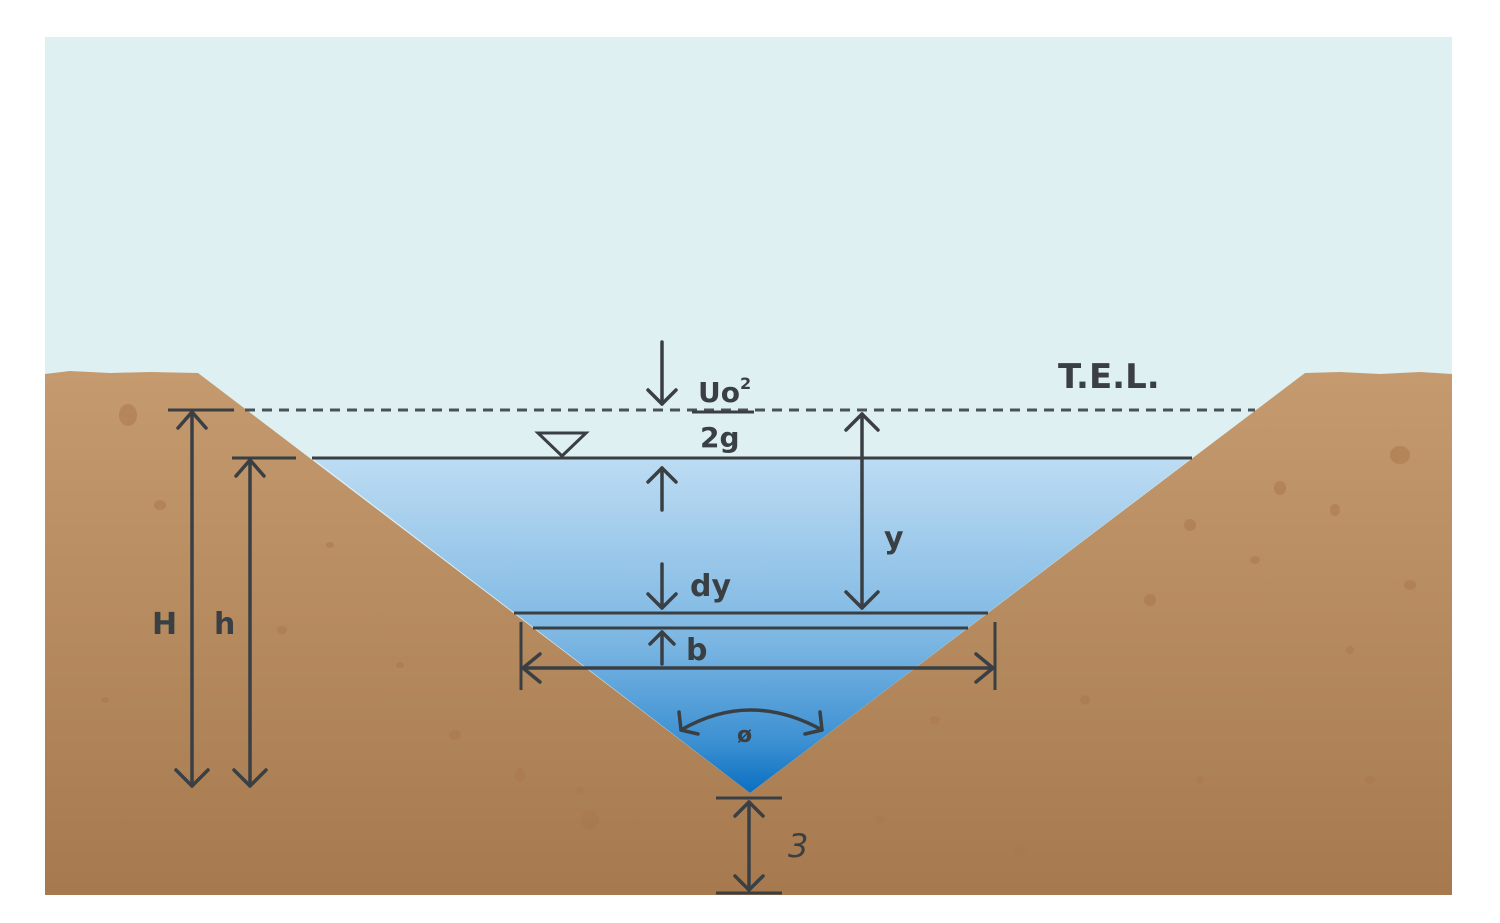 The height and width of the screenshot is (923, 1500). Describe the element at coordinates (750, 722) in the screenshot. I see `angle-arc` at that location.